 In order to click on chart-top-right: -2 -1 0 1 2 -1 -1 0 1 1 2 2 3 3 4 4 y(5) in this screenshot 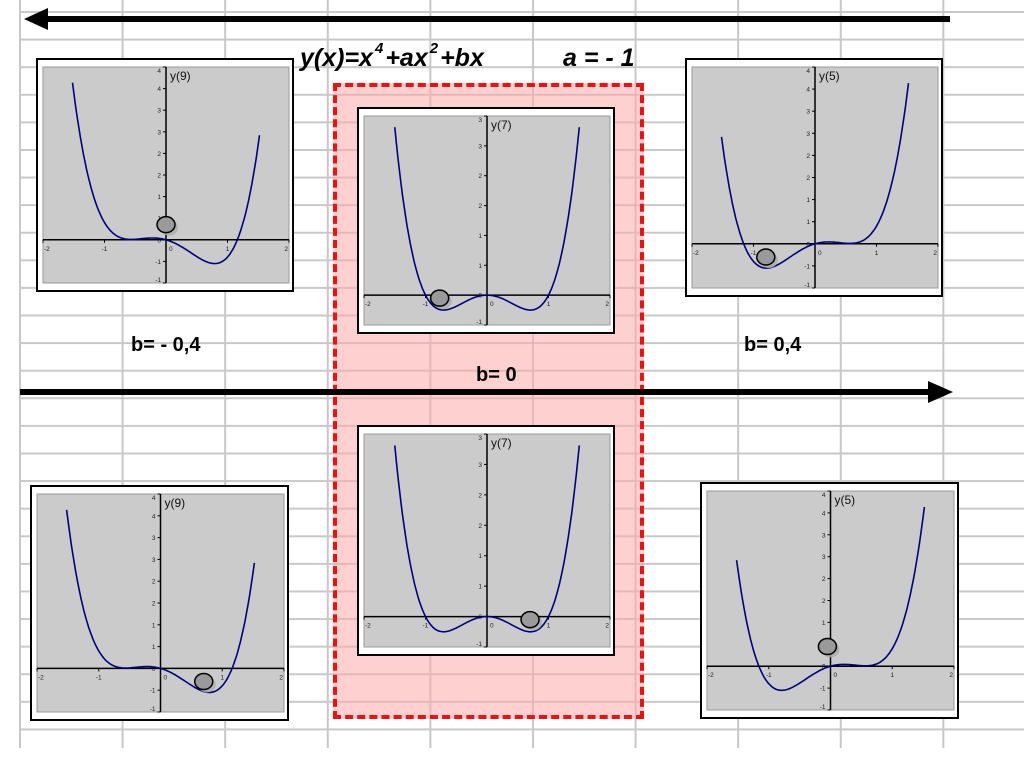, I will do `click(814, 177)`.